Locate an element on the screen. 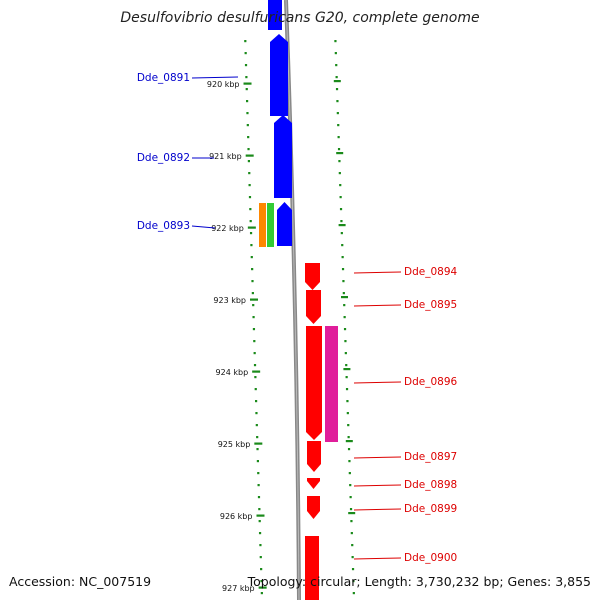 The image size is (600, 600). gene-Dde_0893-arrow is located at coordinates (284, 224).